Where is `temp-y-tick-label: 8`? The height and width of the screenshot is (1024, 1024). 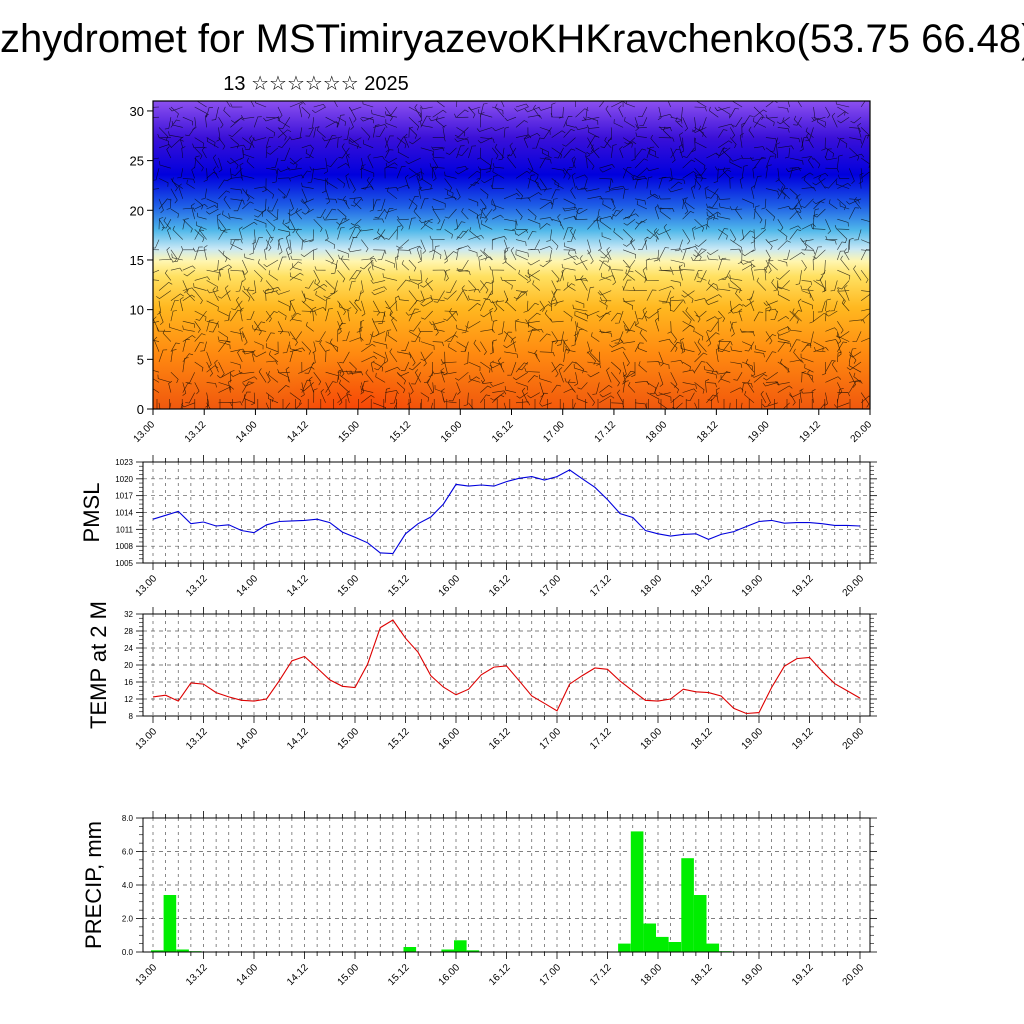
temp-y-tick-label: 8 is located at coordinates (131, 716).